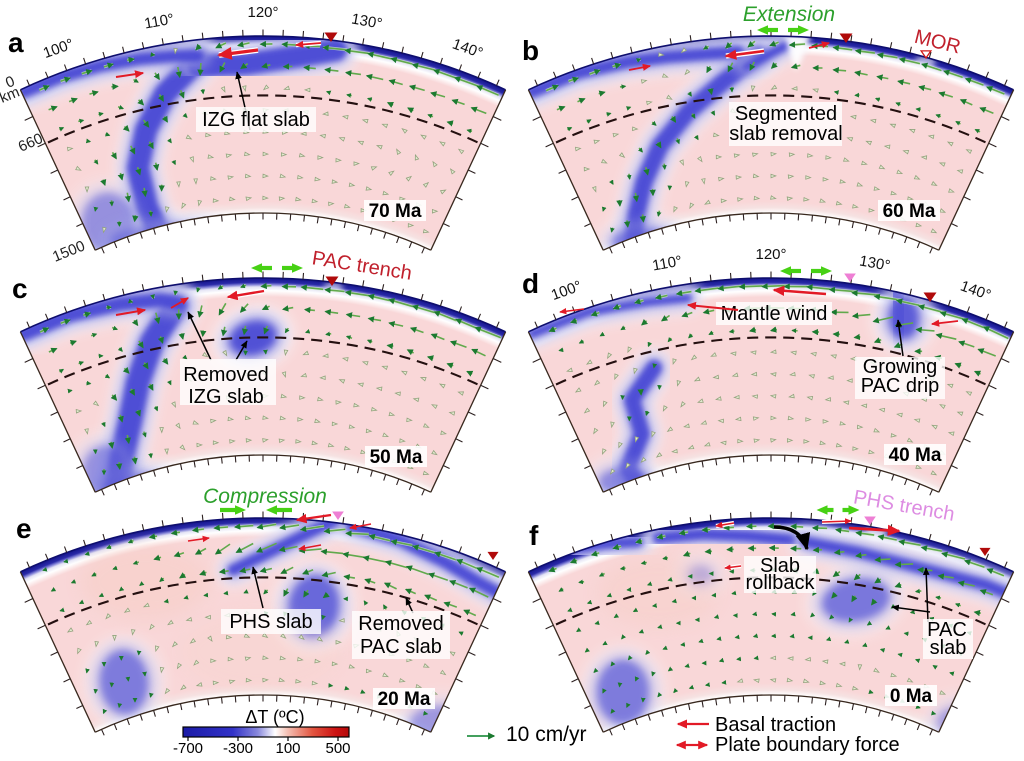 This screenshot has height=761, width=1024. I want to click on svg-text: b, so click(530, 50).